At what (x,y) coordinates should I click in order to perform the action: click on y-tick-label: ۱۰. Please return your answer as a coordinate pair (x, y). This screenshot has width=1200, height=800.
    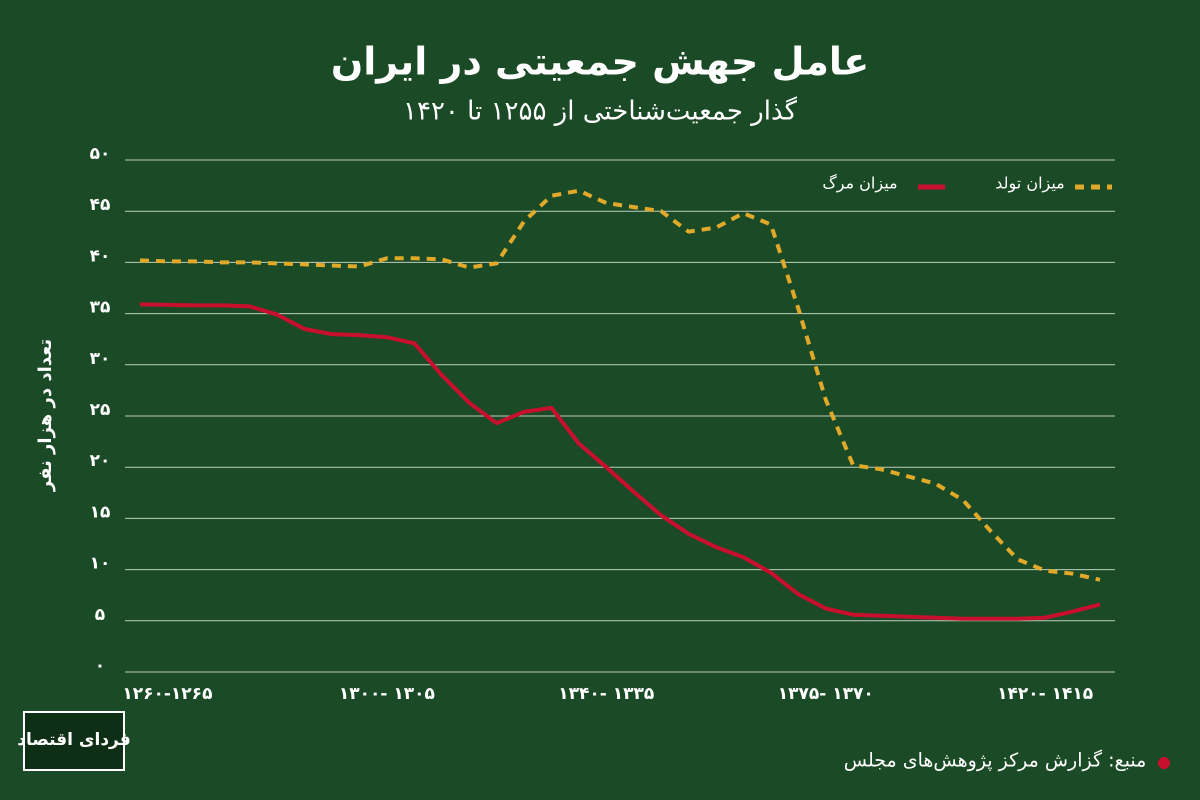
    Looking at the image, I should click on (100, 564).